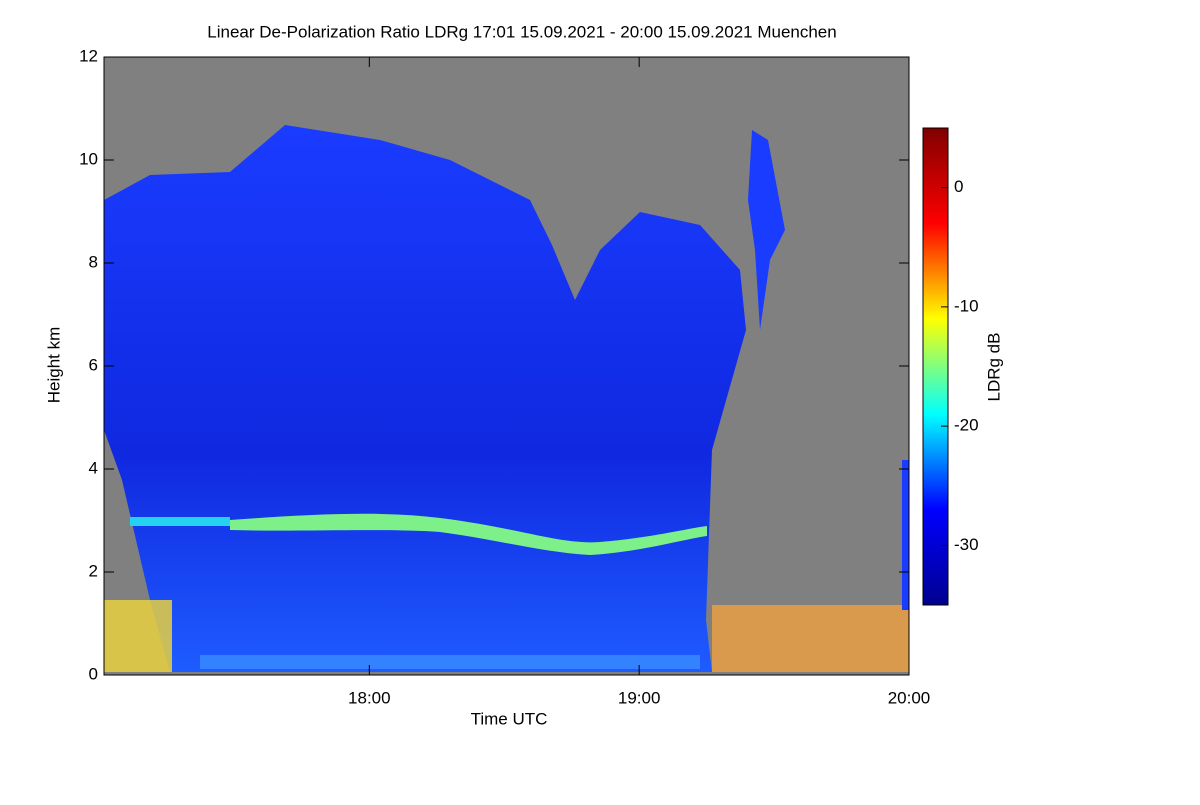  What do you see at coordinates (935, 366) in the screenshot?
I see `colorbar` at bounding box center [935, 366].